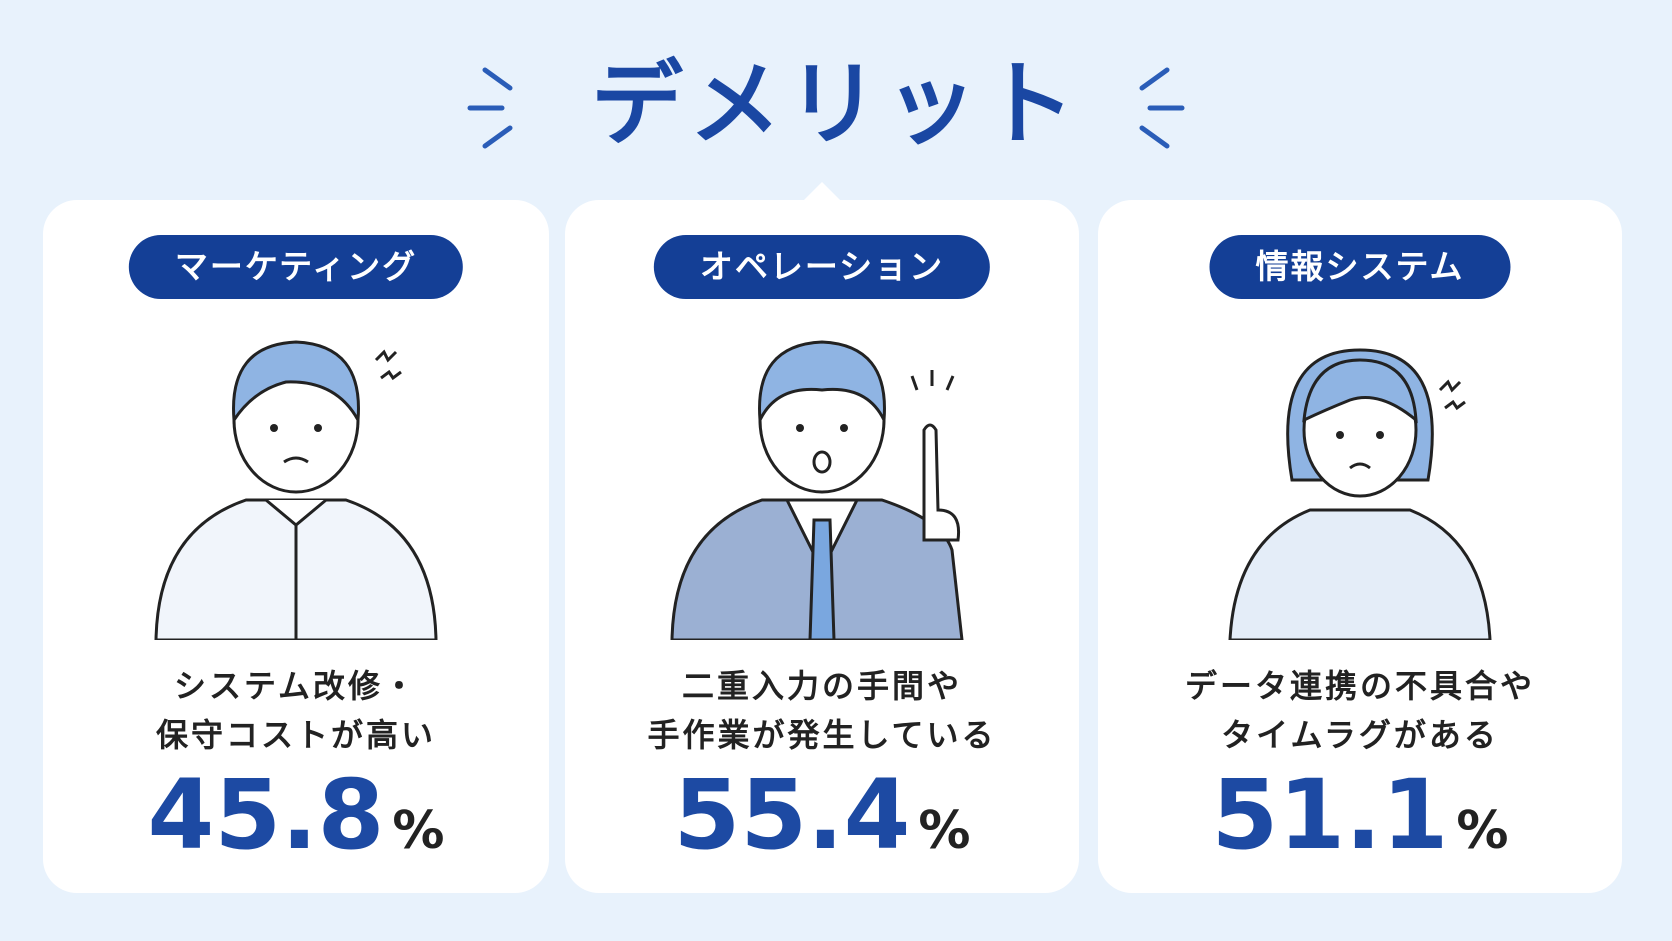 This screenshot has height=941, width=1672. Describe the element at coordinates (1330, 815) in the screenshot. I see `value: 51.1` at that location.